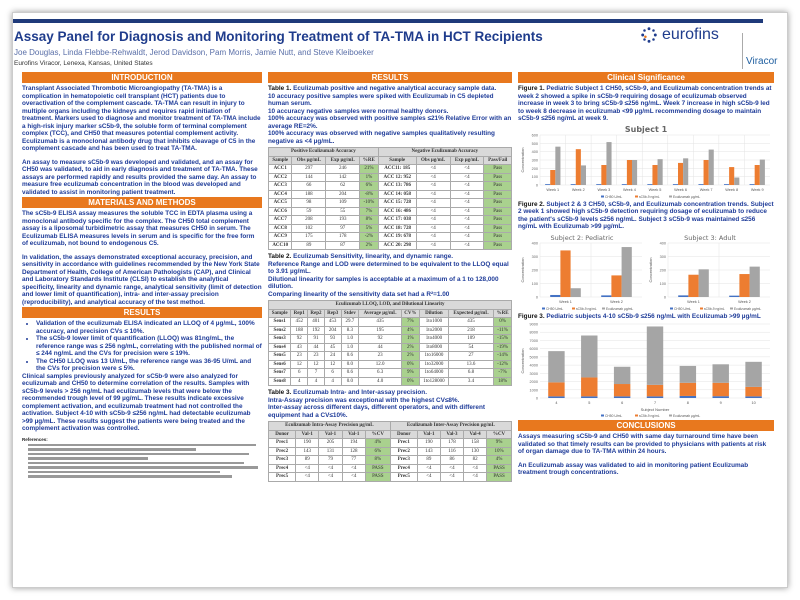 The width and height of the screenshot is (800, 600). Describe the element at coordinates (649, 35) in the screenshot. I see `eurofins-logo-icon` at that location.